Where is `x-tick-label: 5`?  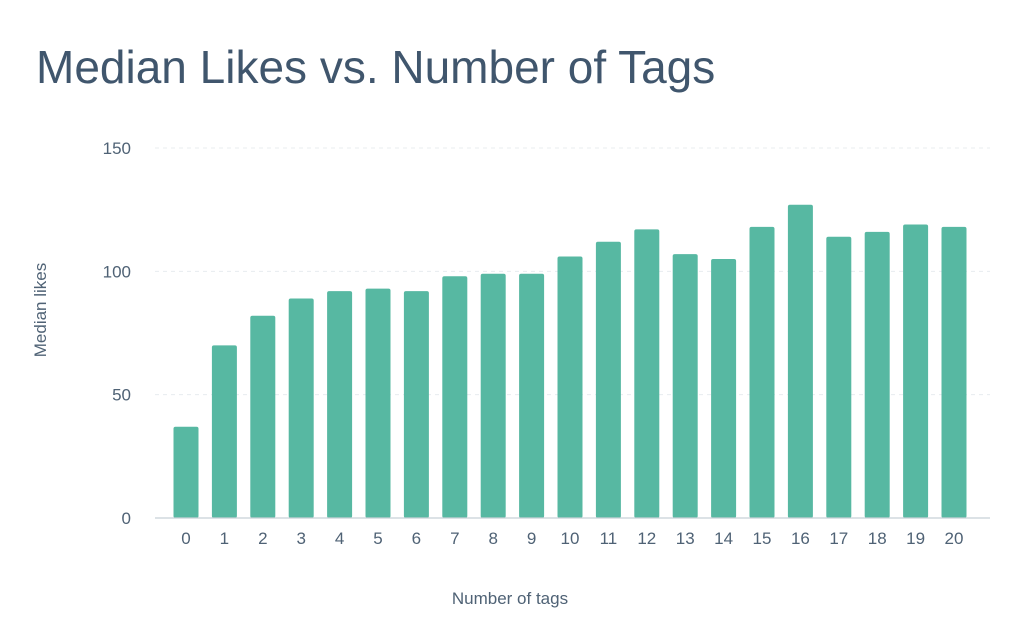
x-tick-label: 5 is located at coordinates (377, 538).